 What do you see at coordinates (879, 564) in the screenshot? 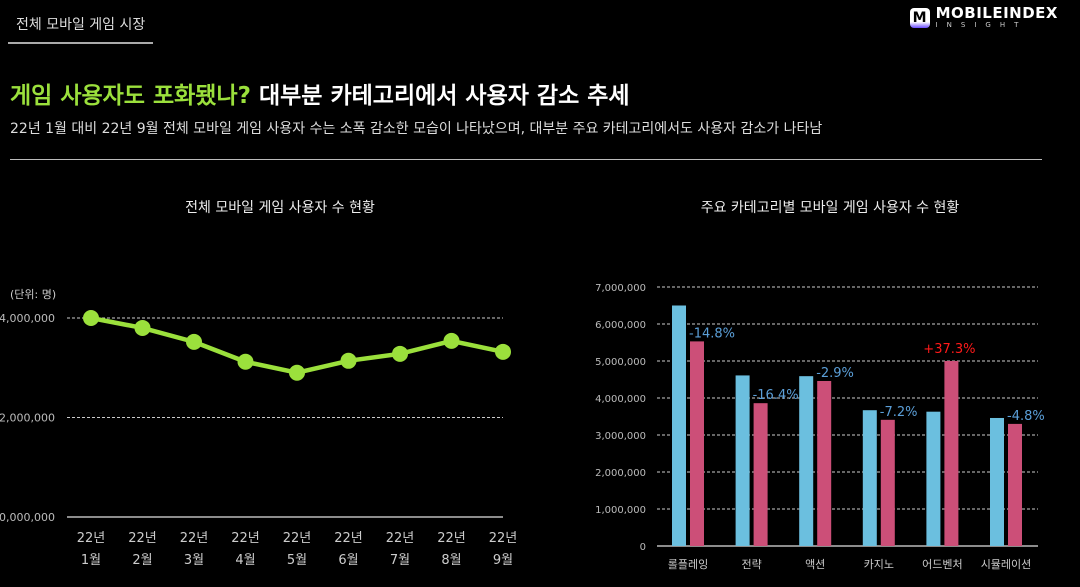
I see `x-tick-label: 카지노` at bounding box center [879, 564].